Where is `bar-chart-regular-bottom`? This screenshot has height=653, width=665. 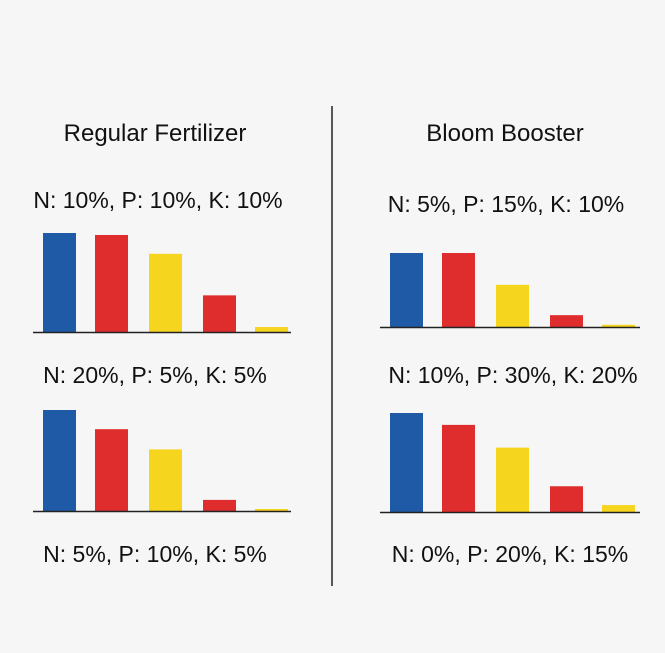
bar-chart-regular-bottom is located at coordinates (162, 461).